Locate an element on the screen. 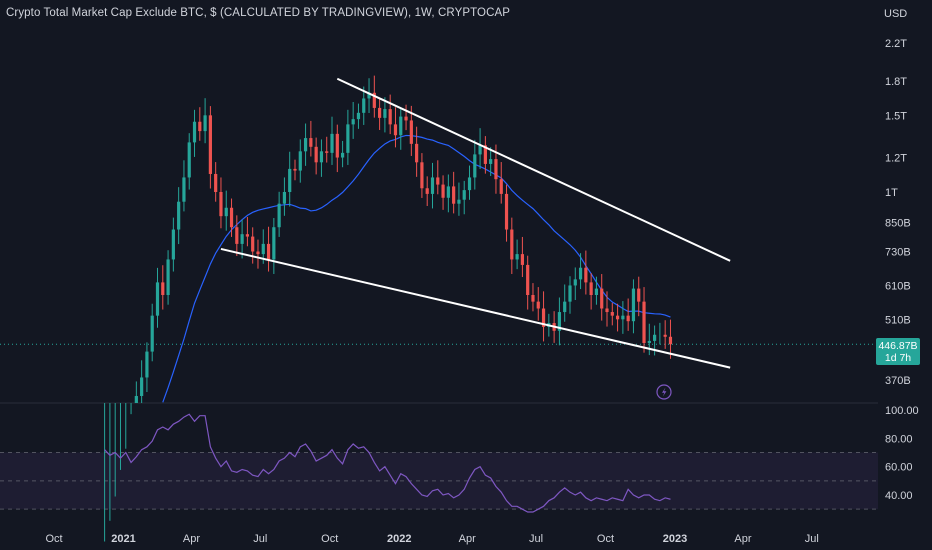 The width and height of the screenshot is (932, 550). price-axis-tick: 1.2T is located at coordinates (896, 159).